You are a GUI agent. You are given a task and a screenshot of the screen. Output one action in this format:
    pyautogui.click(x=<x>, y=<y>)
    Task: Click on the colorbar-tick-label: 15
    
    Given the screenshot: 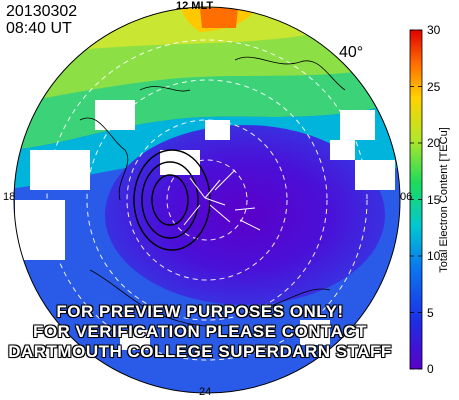 What is the action you would take?
    pyautogui.click(x=434, y=199)
    